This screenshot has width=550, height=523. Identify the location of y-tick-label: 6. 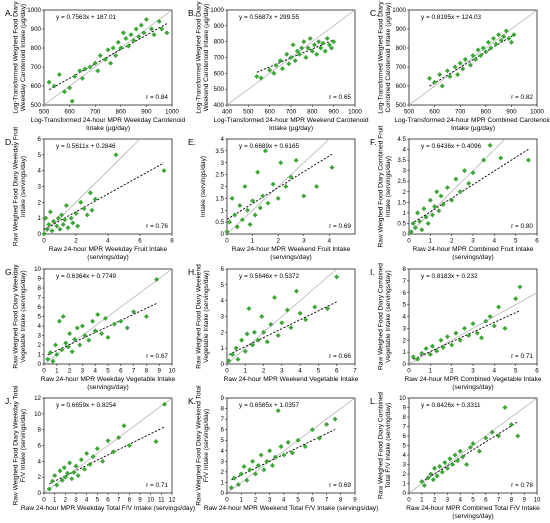
(40, 139).